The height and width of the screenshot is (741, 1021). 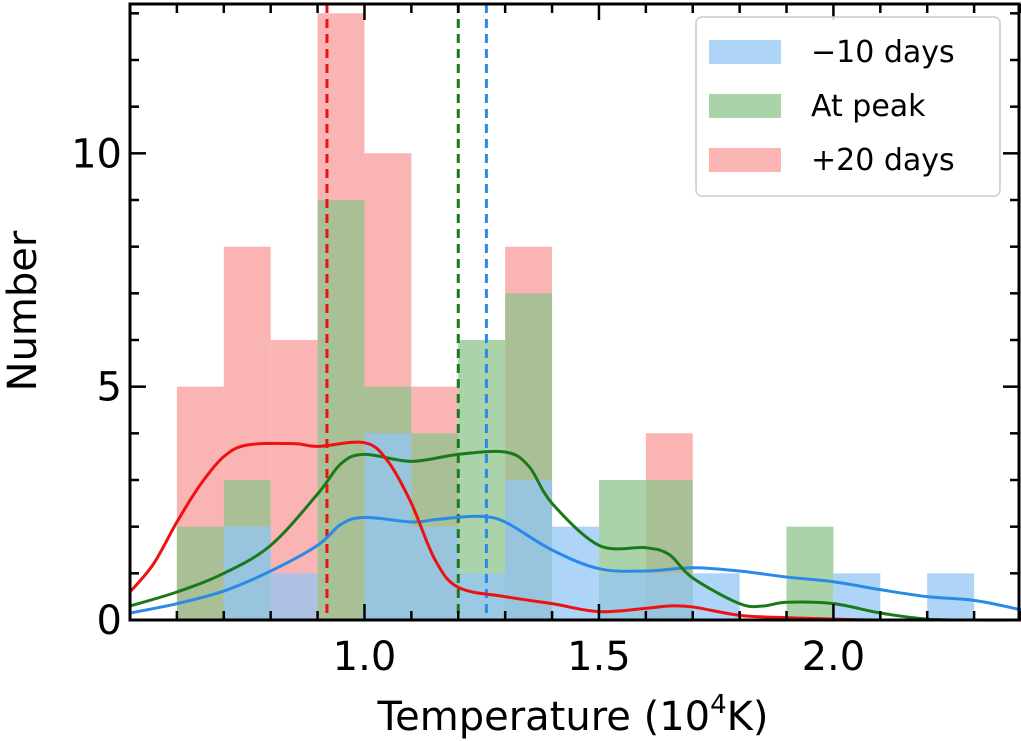 What do you see at coordinates (365, 657) in the screenshot?
I see `x-tick-label: 1.0` at bounding box center [365, 657].